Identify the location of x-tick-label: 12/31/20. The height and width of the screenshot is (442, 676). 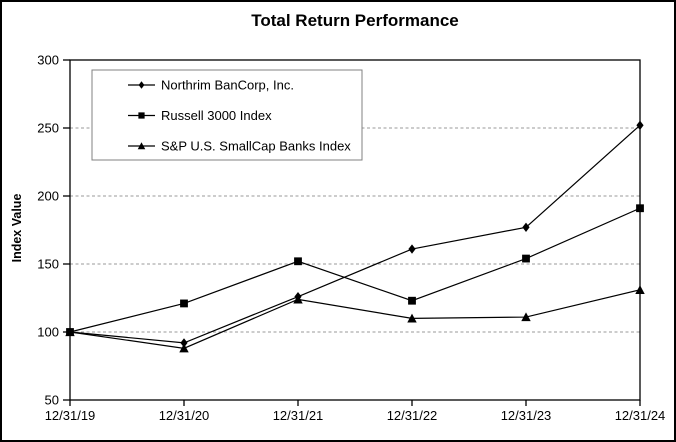
(184, 415).